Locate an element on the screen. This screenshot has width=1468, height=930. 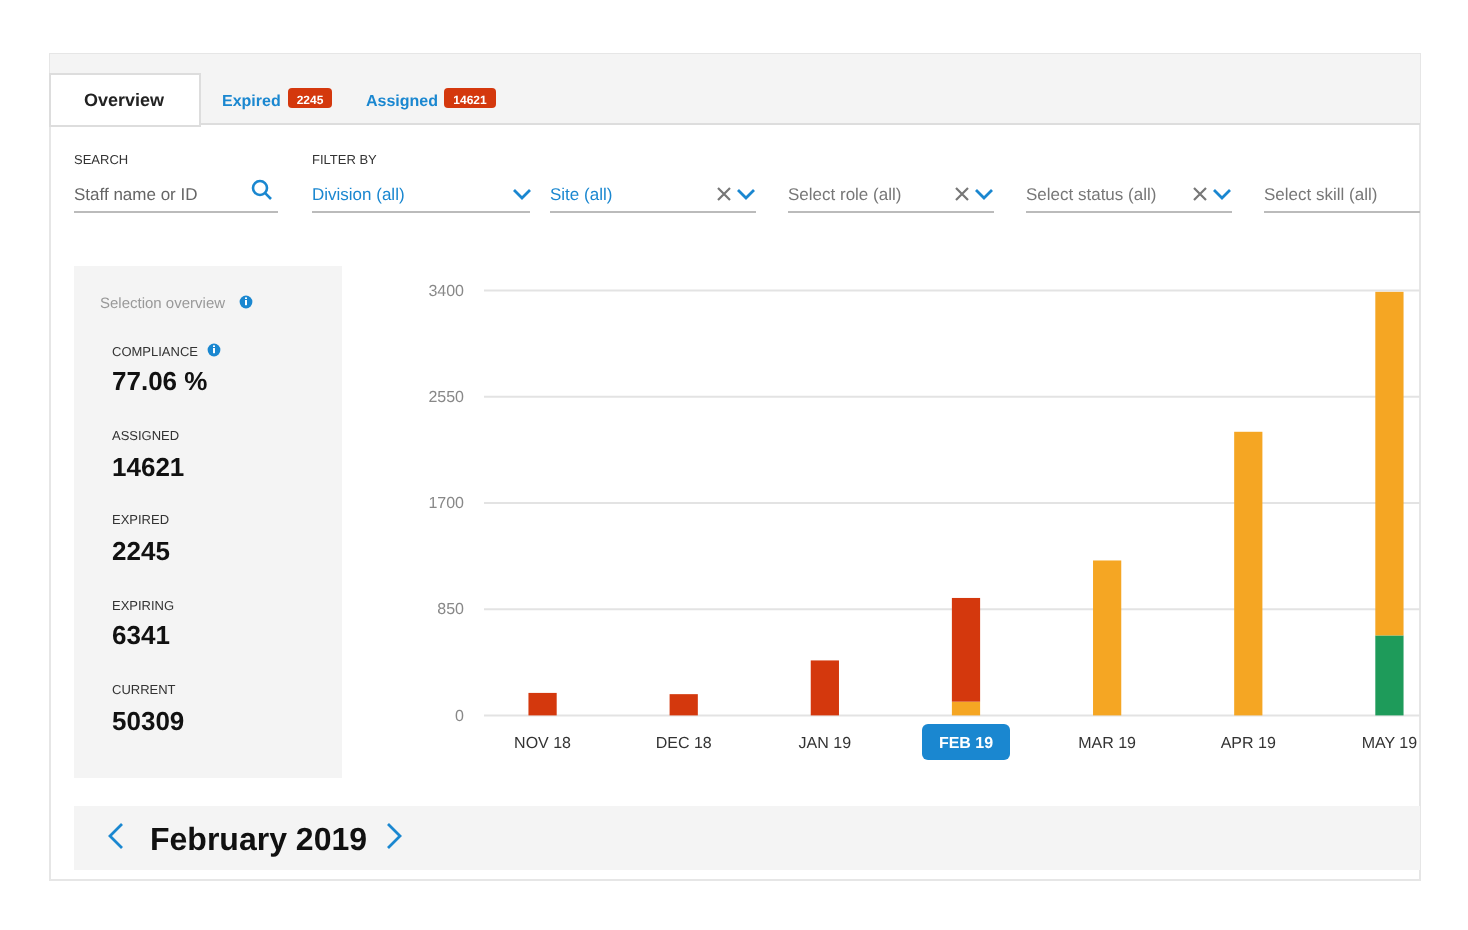
y-tick-label: 0 is located at coordinates (460, 715).